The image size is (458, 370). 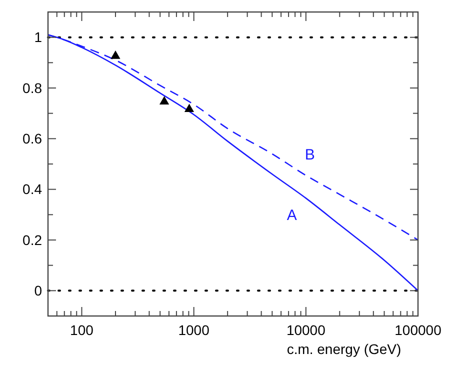 I want to click on x-tick-label: 100000, so click(x=418, y=330).